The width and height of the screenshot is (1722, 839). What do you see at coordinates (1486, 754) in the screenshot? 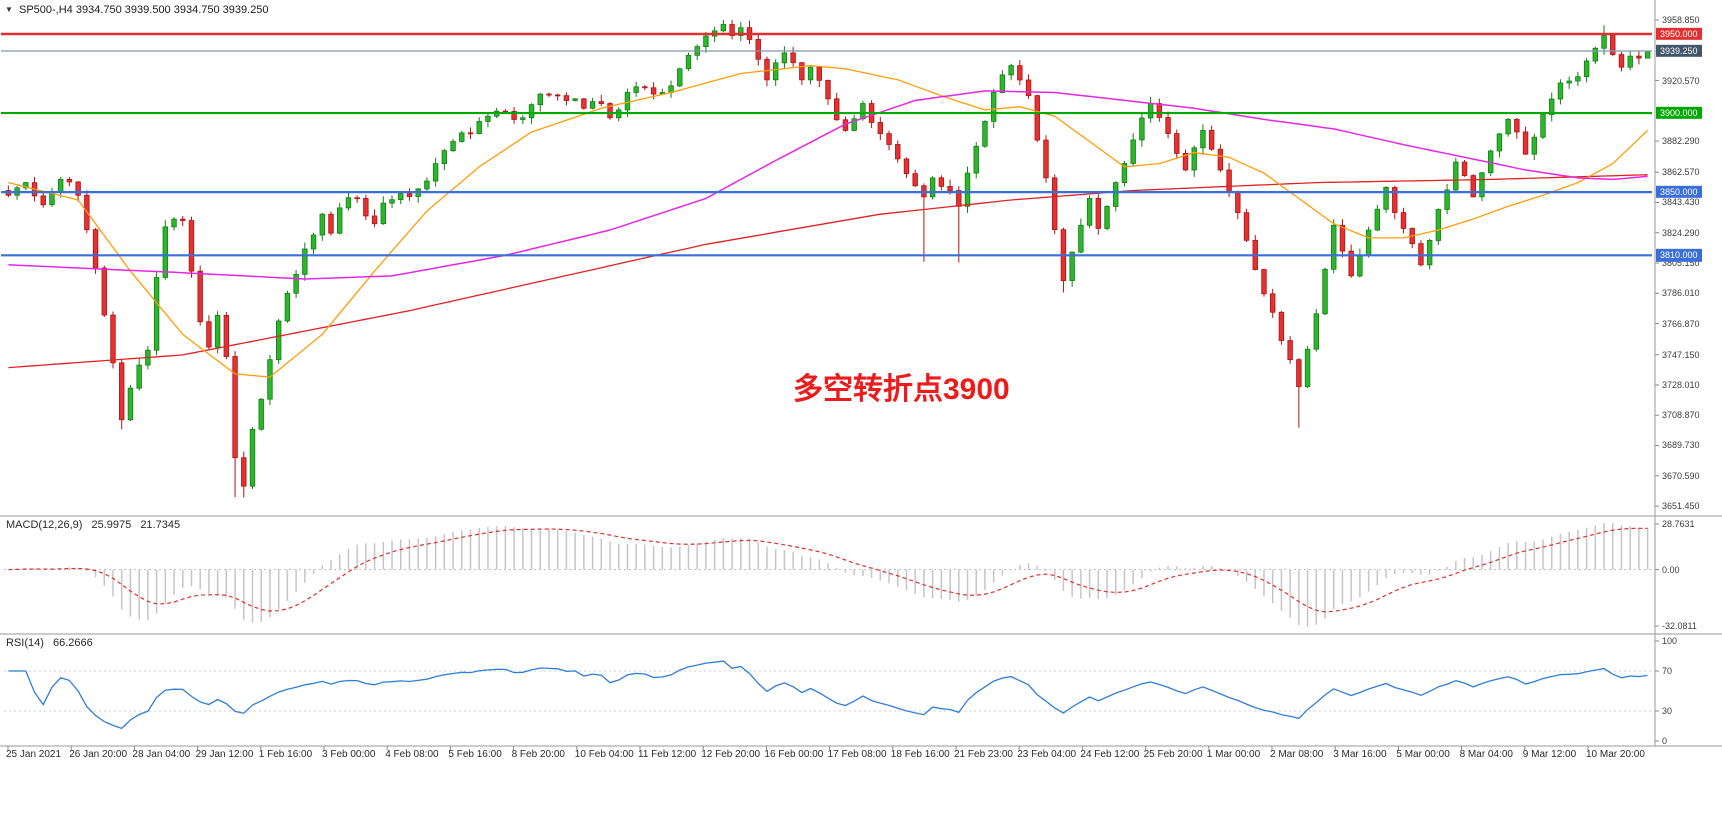
I see `time-axis-label: 8 Mar 04:00` at bounding box center [1486, 754].